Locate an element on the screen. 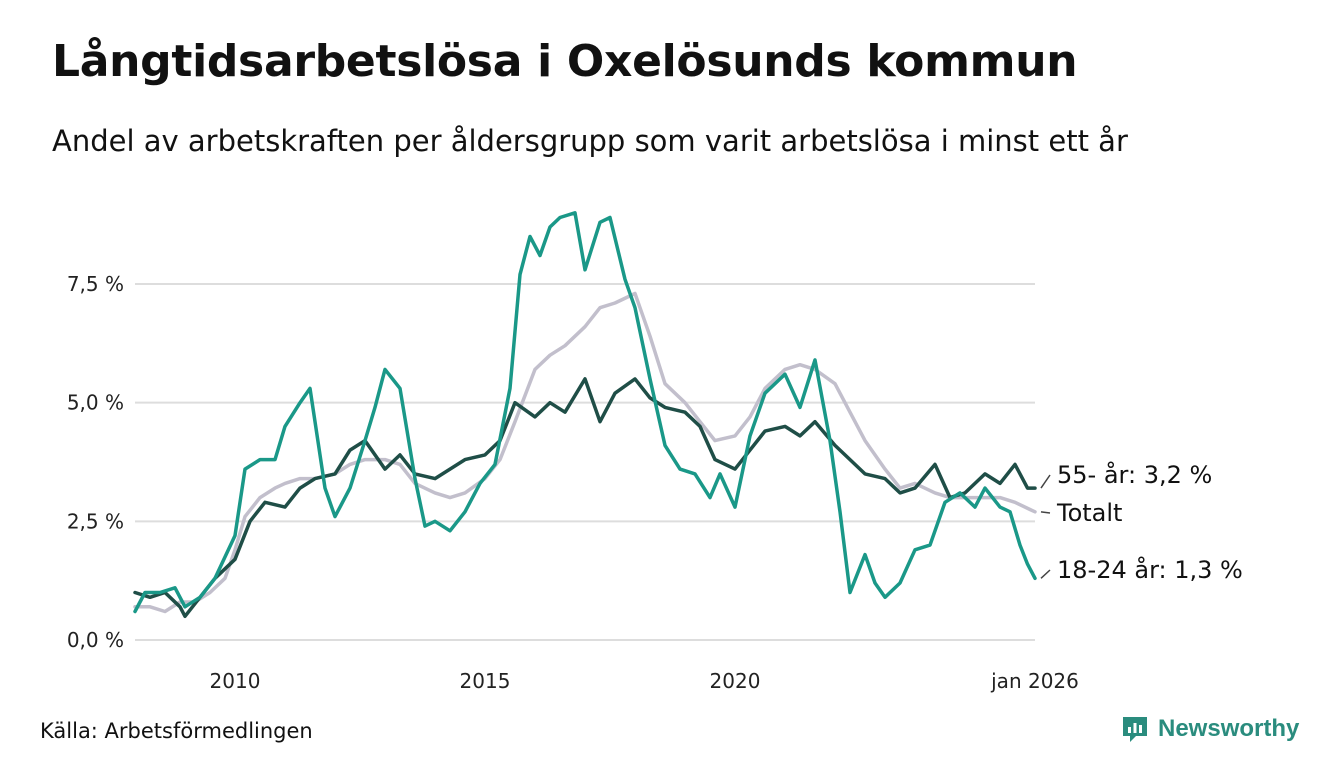 The image size is (1340, 780). chart-title: Långtidsarbetslösa i Oxelösunds kommun is located at coordinates (565, 61).